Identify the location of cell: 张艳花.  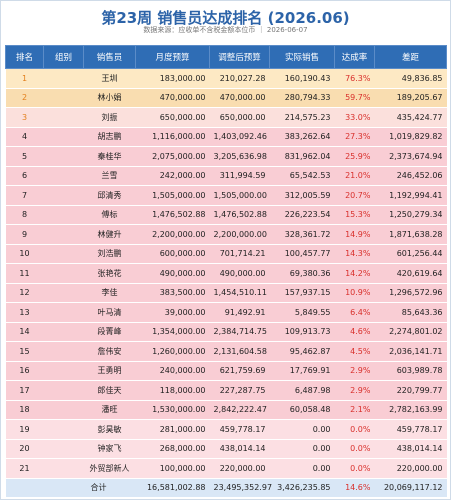
(109, 273).